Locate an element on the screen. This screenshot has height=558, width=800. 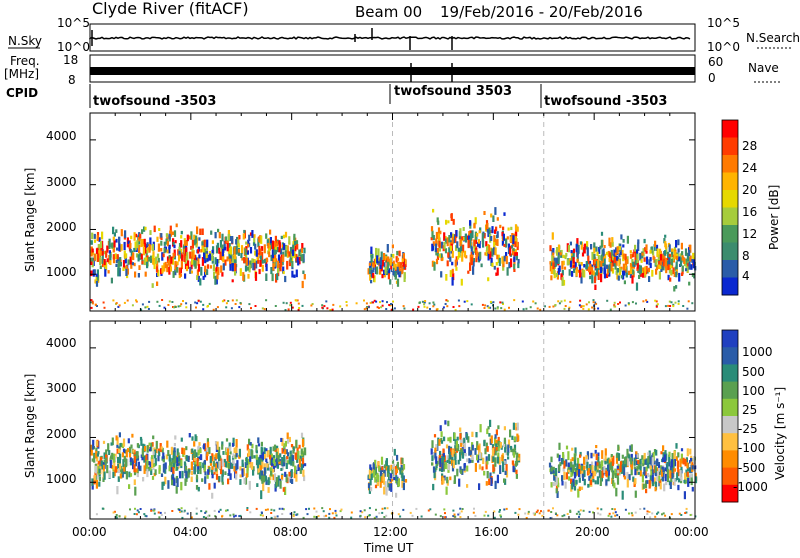
power-ylabel: Slant Range [km] is located at coordinates (30, 220).